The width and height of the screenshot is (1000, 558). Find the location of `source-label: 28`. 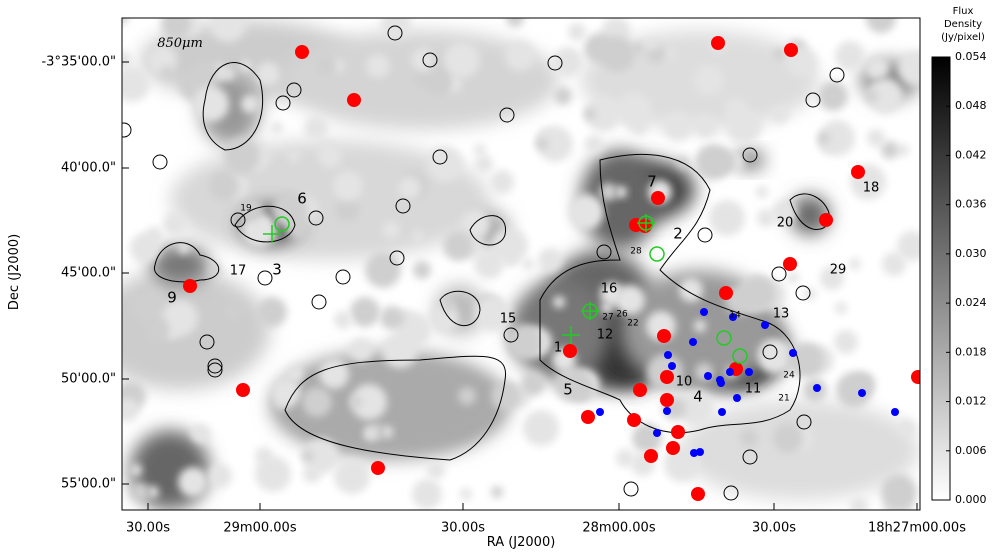

source-label: 28 is located at coordinates (636, 252).